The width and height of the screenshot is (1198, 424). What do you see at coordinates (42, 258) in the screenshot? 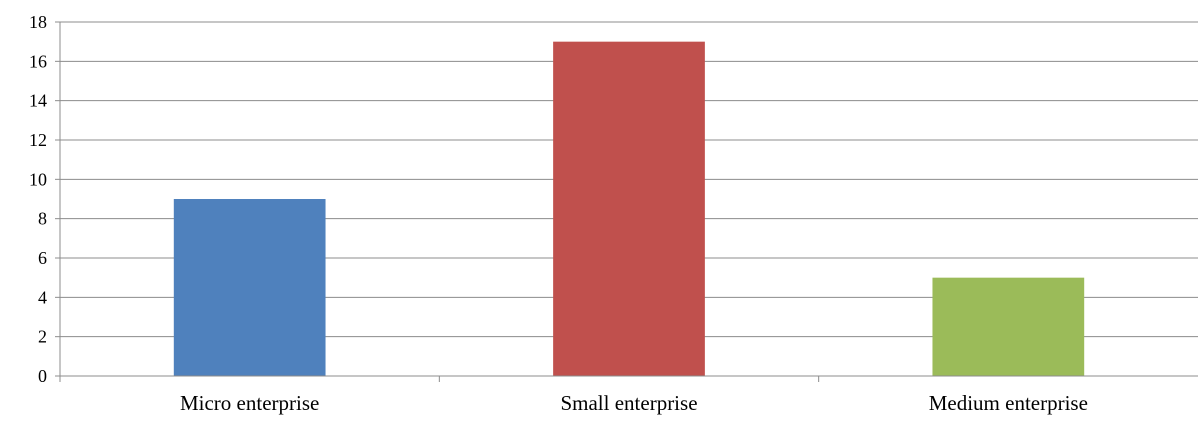
I see `y-tick-label: 6` at bounding box center [42, 258].